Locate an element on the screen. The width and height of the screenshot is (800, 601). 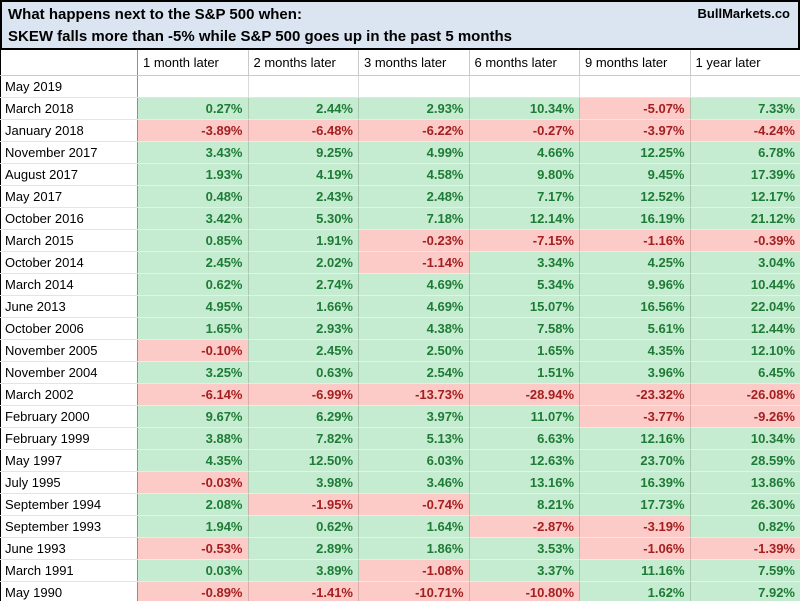
return-cell: 0.27% is located at coordinates (193, 108).